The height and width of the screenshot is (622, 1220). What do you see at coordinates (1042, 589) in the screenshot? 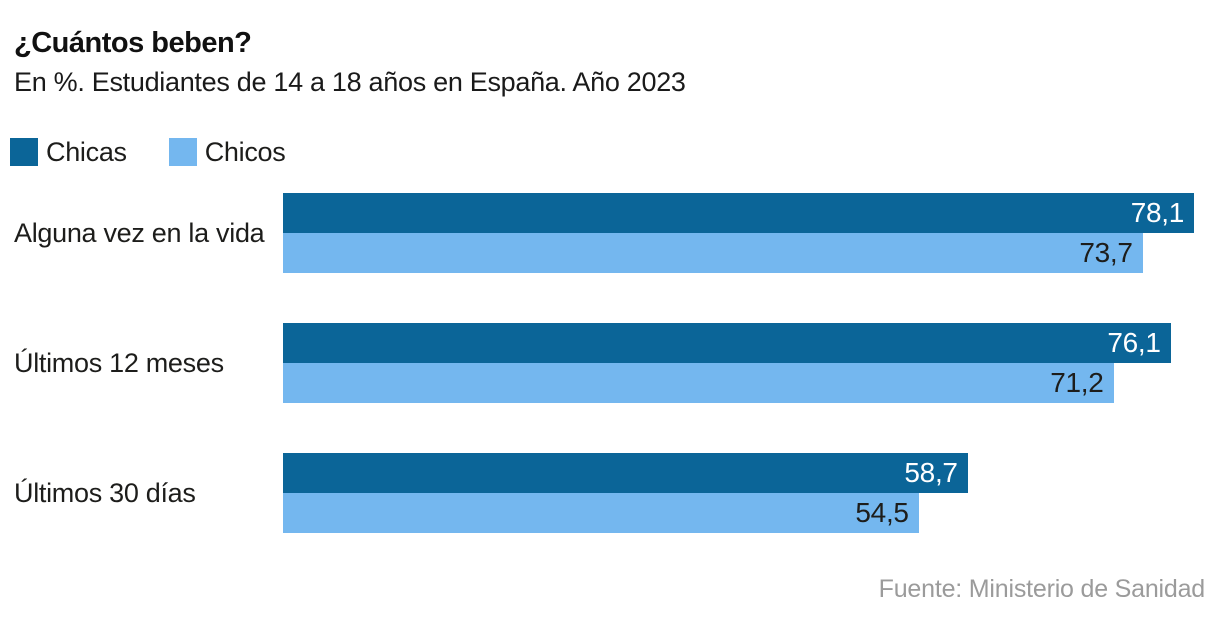
I see `source-note: Fuente: Ministerio de Sanidad` at bounding box center [1042, 589].